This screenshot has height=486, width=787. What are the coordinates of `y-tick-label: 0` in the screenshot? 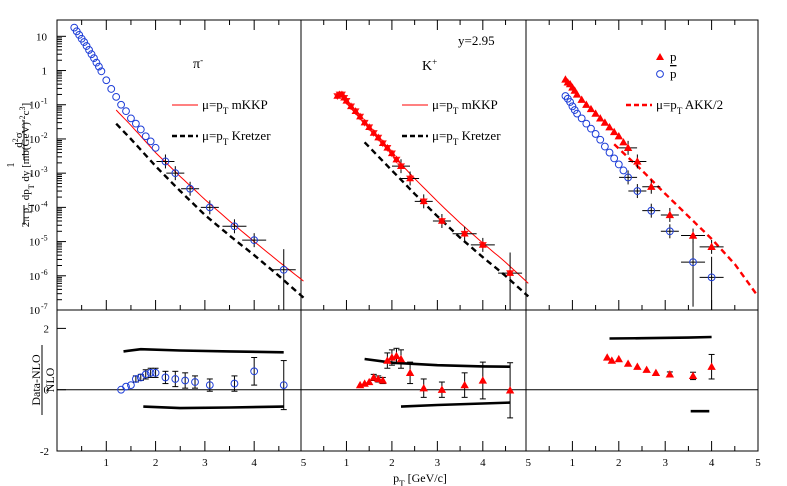 It's located at (47, 391).